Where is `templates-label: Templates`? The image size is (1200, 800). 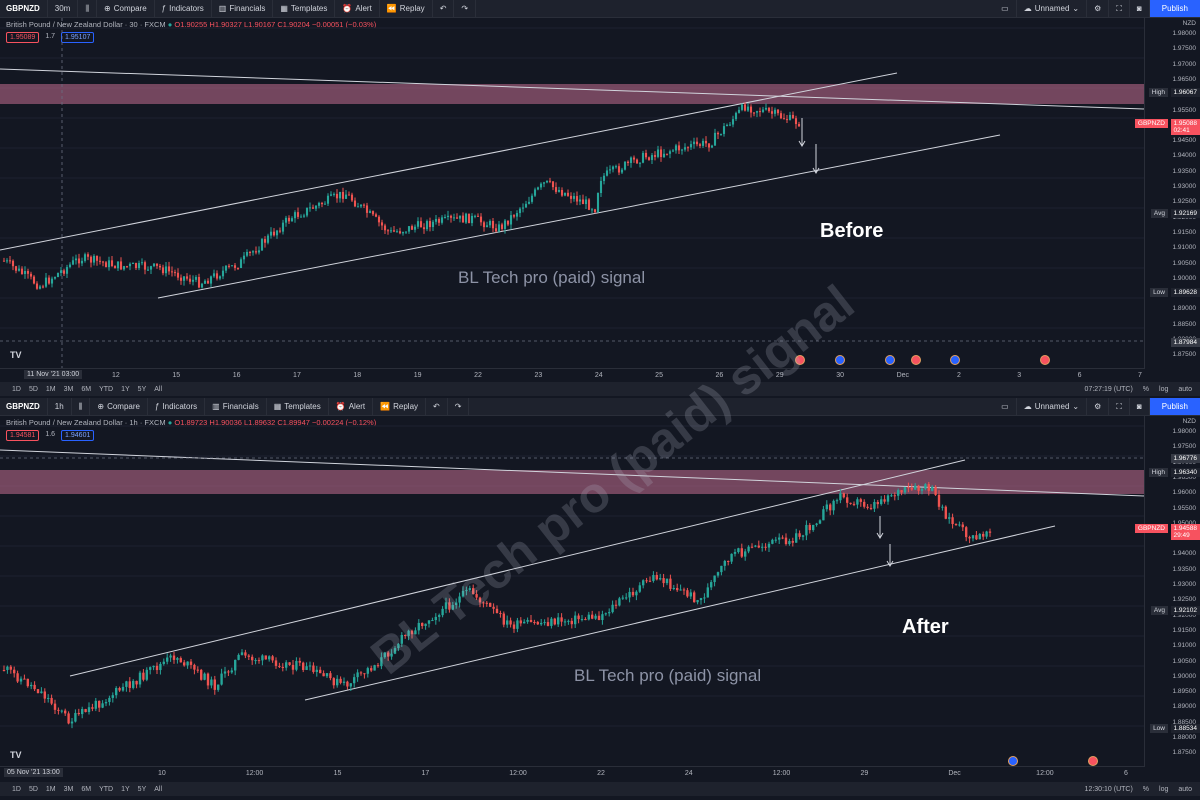
templates-label: Templates is located at coordinates (302, 406).